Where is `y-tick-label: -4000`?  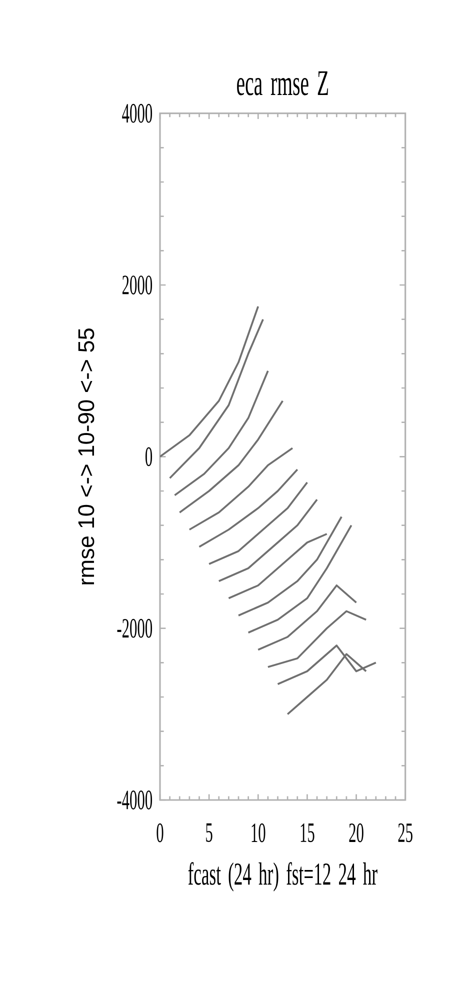
y-tick-label: -4000 is located at coordinates (134, 800).